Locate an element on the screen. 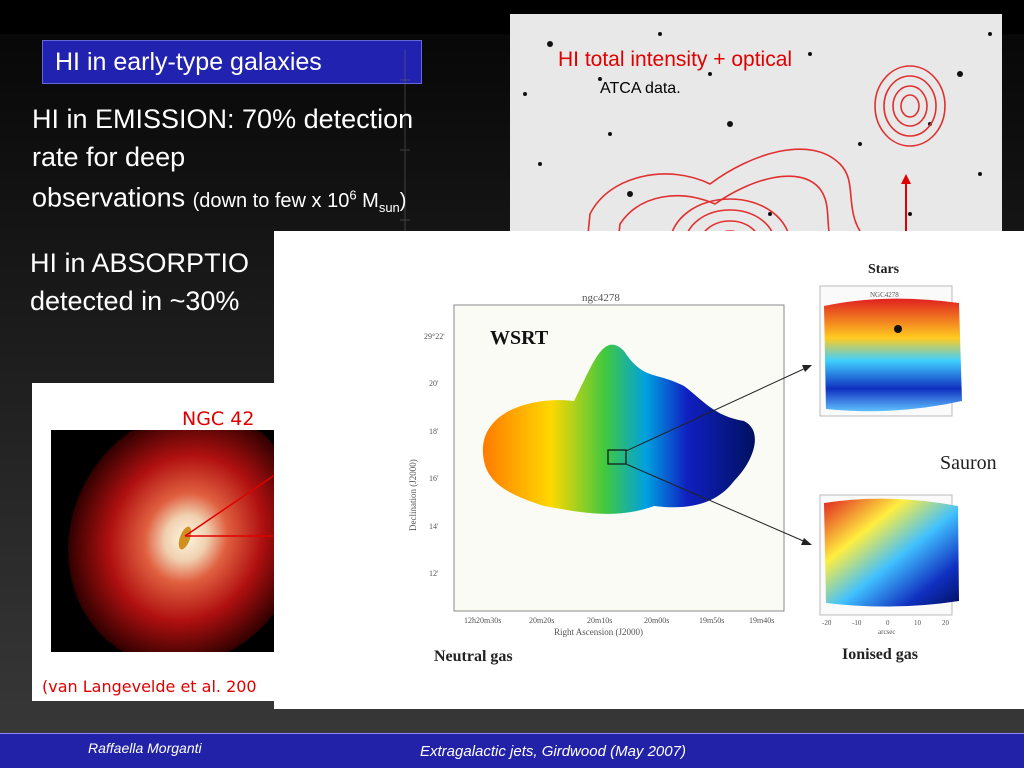 This screenshot has height=768, width=1024. stars-label: Stars is located at coordinates (884, 269).